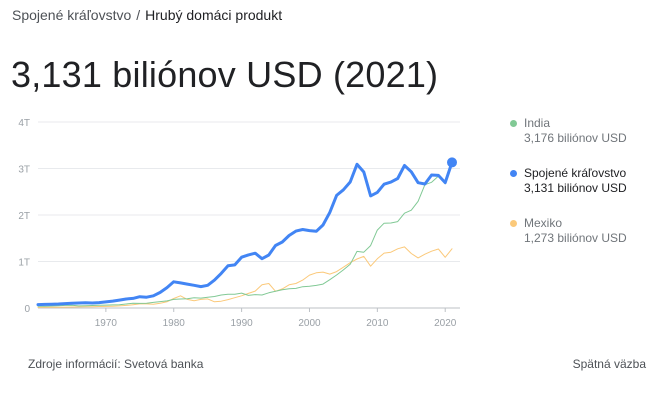  I want to click on y-tick-label: 3T, so click(24, 170).